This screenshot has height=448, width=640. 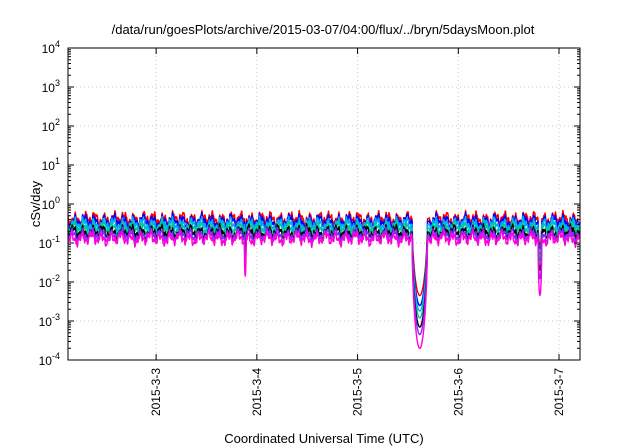 What do you see at coordinates (49, 320) in the screenshot?
I see `y-tick-label: 10⁻³` at bounding box center [49, 320].